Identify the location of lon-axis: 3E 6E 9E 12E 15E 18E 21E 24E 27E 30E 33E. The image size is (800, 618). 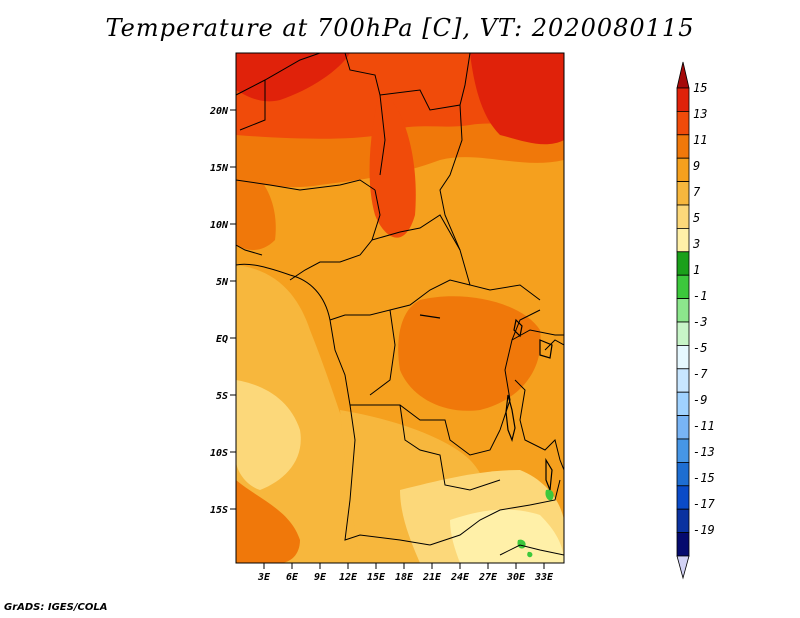
(405, 573).